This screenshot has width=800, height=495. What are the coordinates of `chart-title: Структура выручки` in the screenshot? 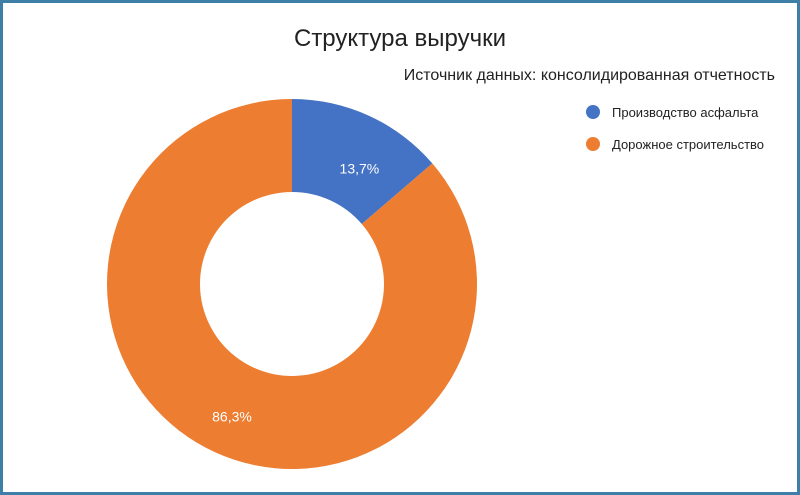 It's located at (399, 38).